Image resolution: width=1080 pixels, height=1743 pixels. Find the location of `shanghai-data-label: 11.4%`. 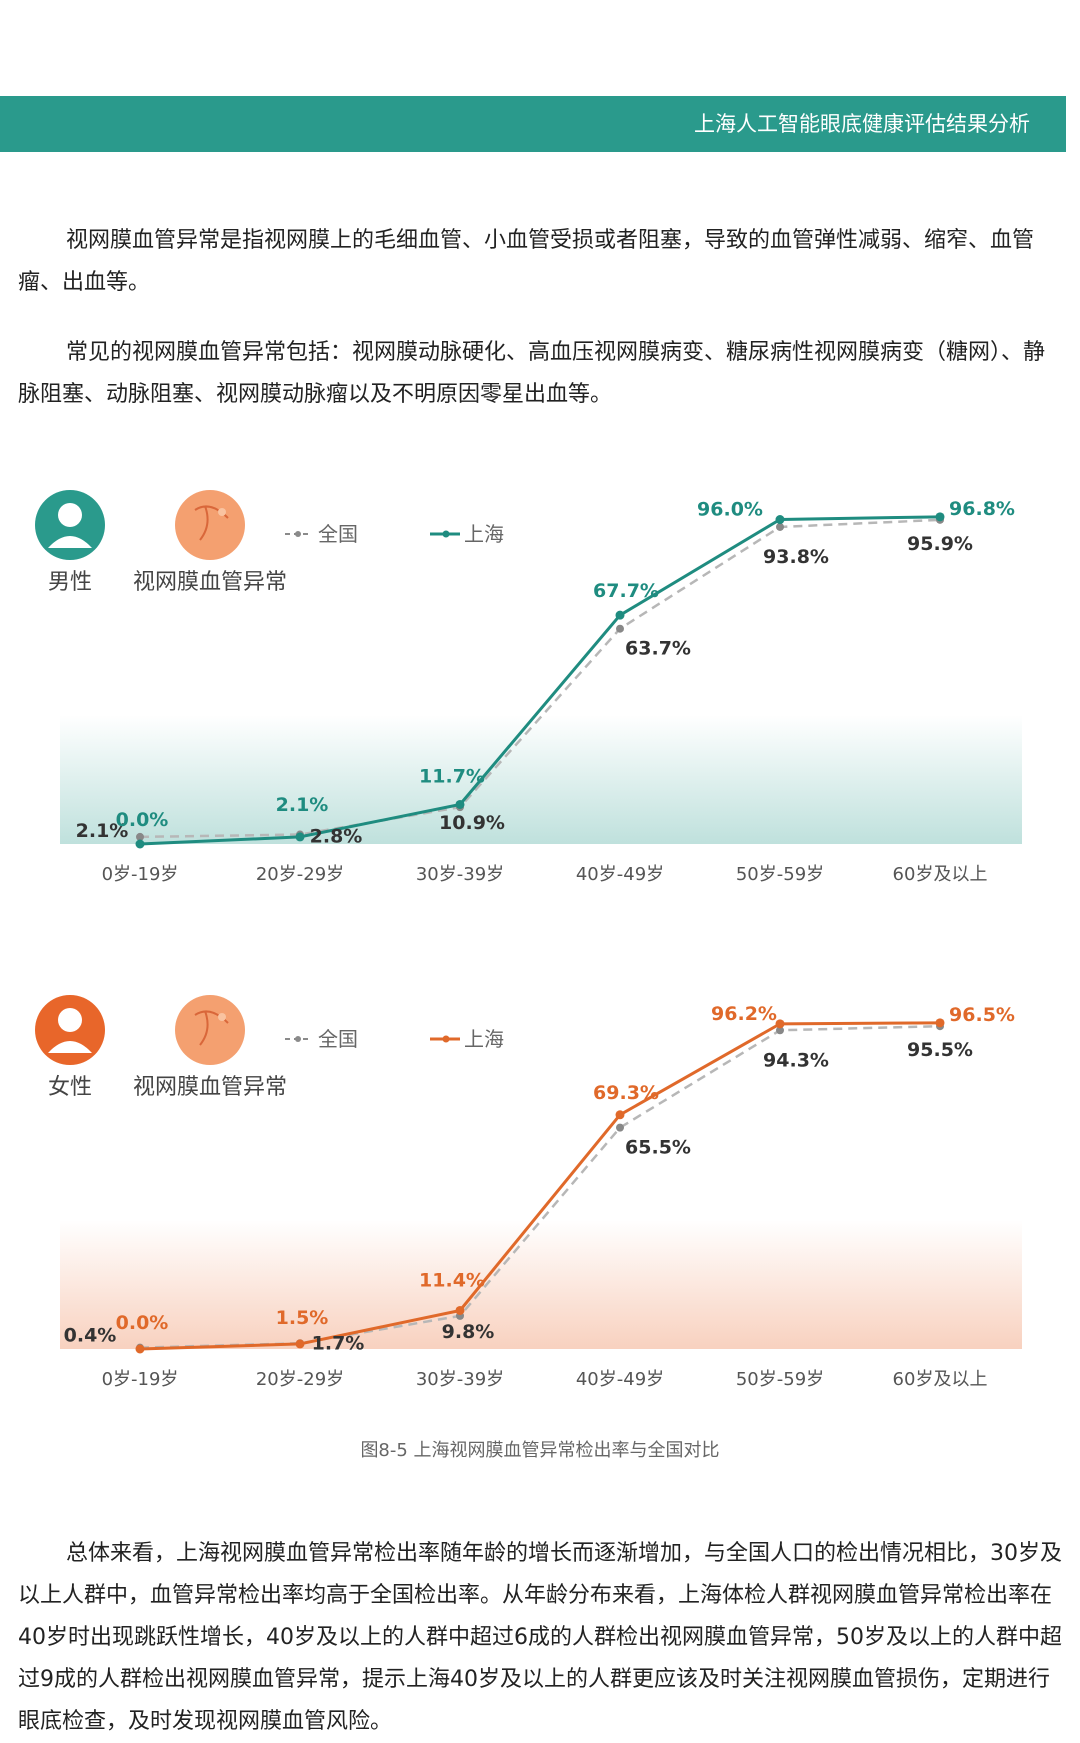

shanghai-data-label: 11.4% is located at coordinates (452, 1280).